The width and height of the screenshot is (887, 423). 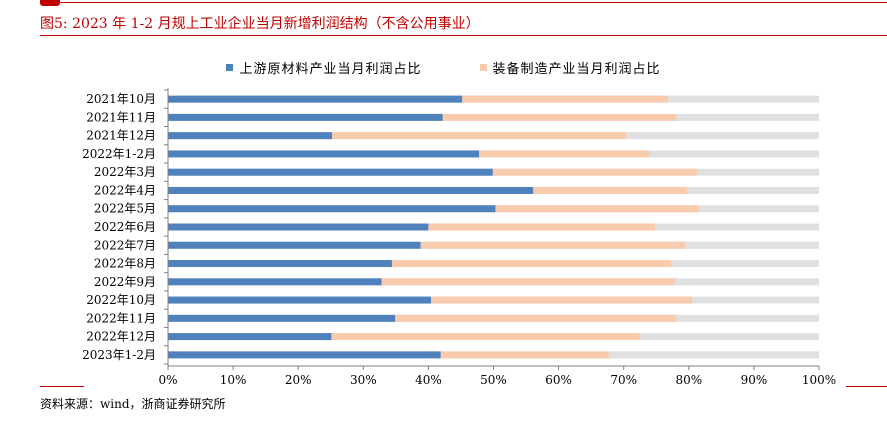 I want to click on category-label: 2022年10月, so click(x=121, y=300).